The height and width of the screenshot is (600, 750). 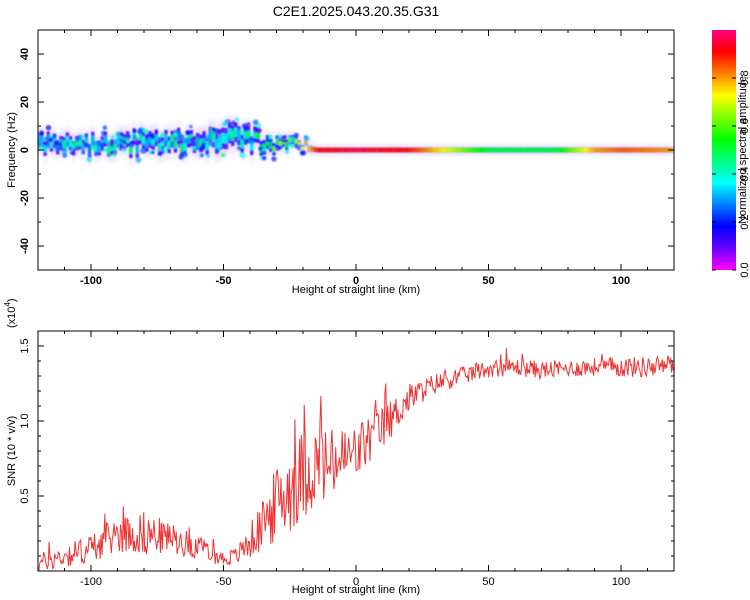 I want to click on spectrogram-x-axis-label: Height of straight line (km), so click(x=356, y=290).